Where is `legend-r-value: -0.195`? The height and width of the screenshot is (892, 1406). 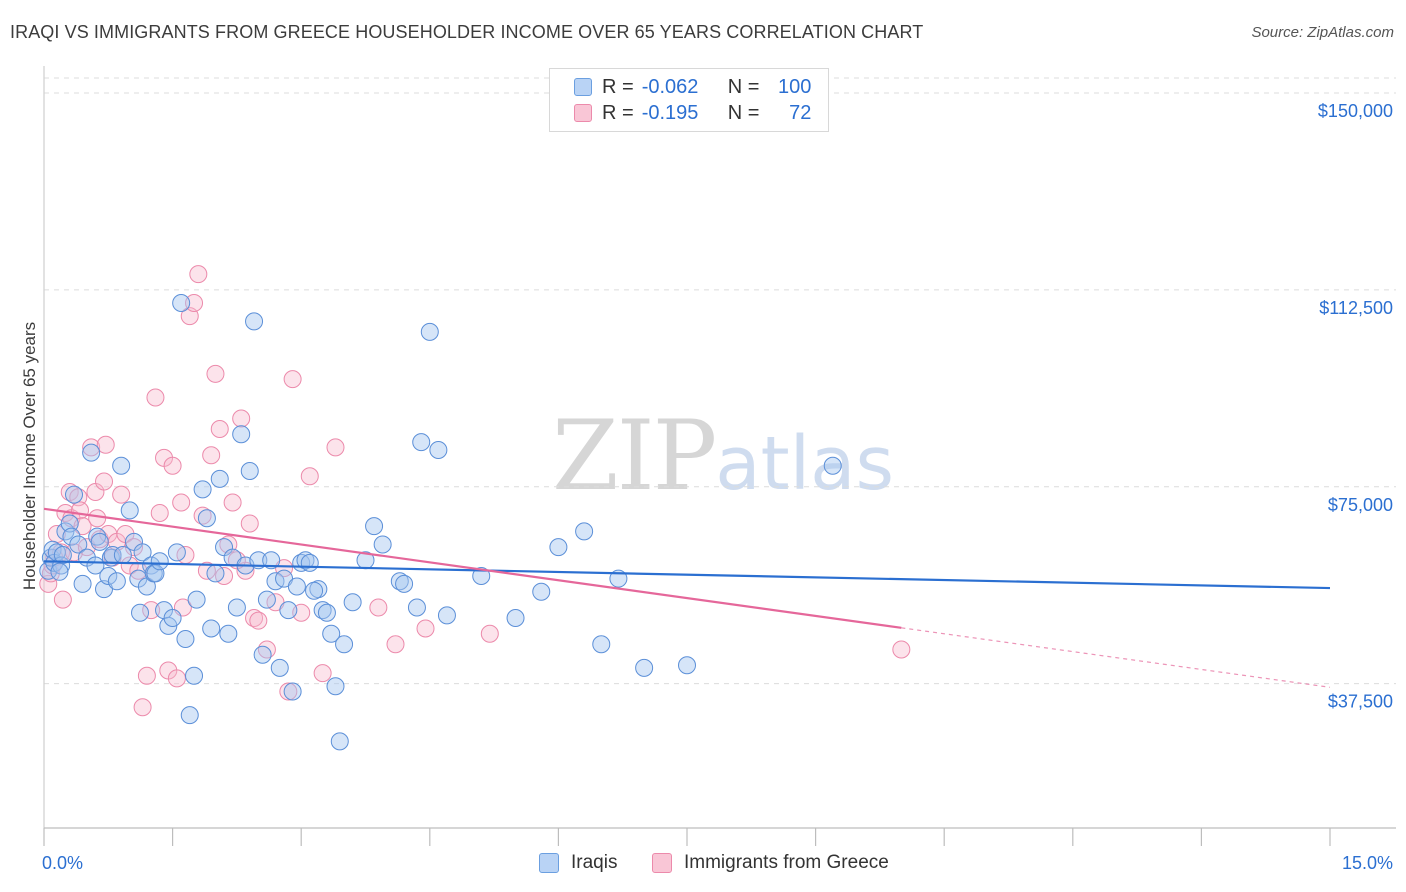
legend-r-value: -0.195 is located at coordinates (670, 112).